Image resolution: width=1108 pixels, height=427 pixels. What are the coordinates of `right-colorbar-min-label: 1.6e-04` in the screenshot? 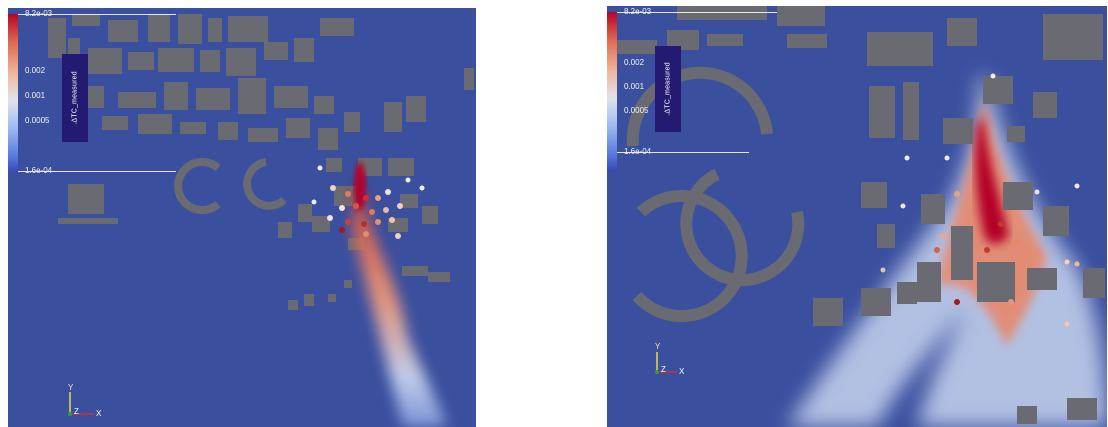 It's located at (638, 151).